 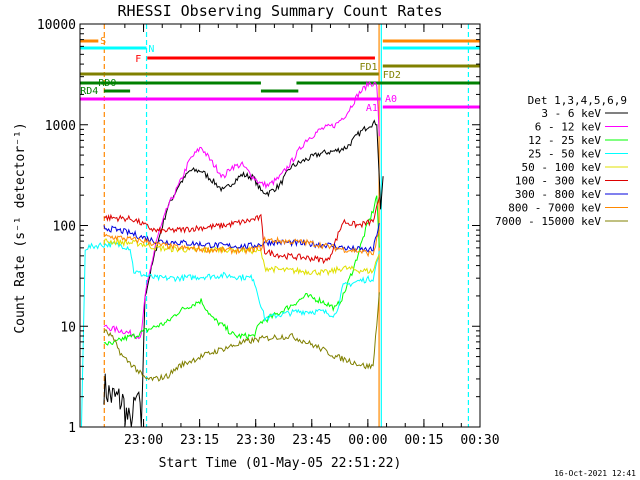 I want to click on y-tick-label: 10, so click(x=68, y=327).